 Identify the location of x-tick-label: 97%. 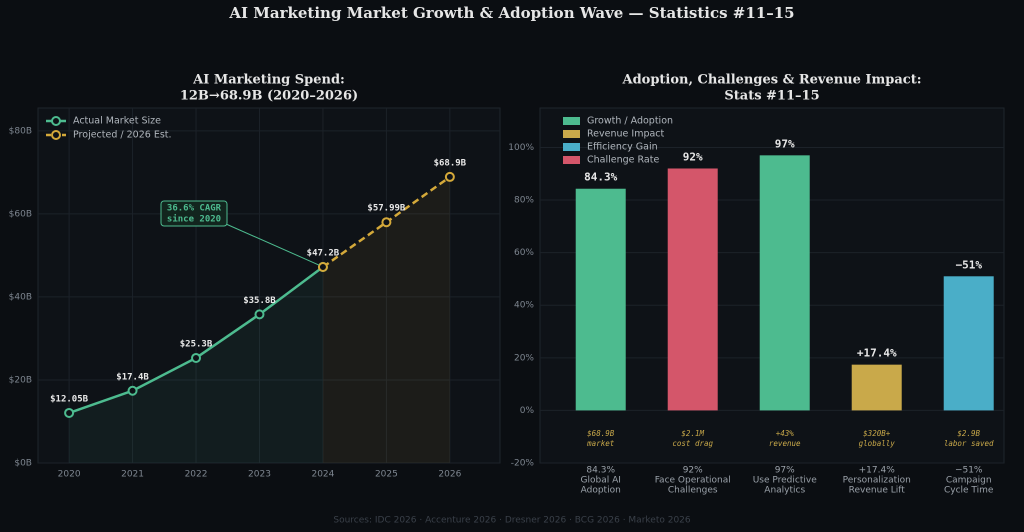
(785, 471).